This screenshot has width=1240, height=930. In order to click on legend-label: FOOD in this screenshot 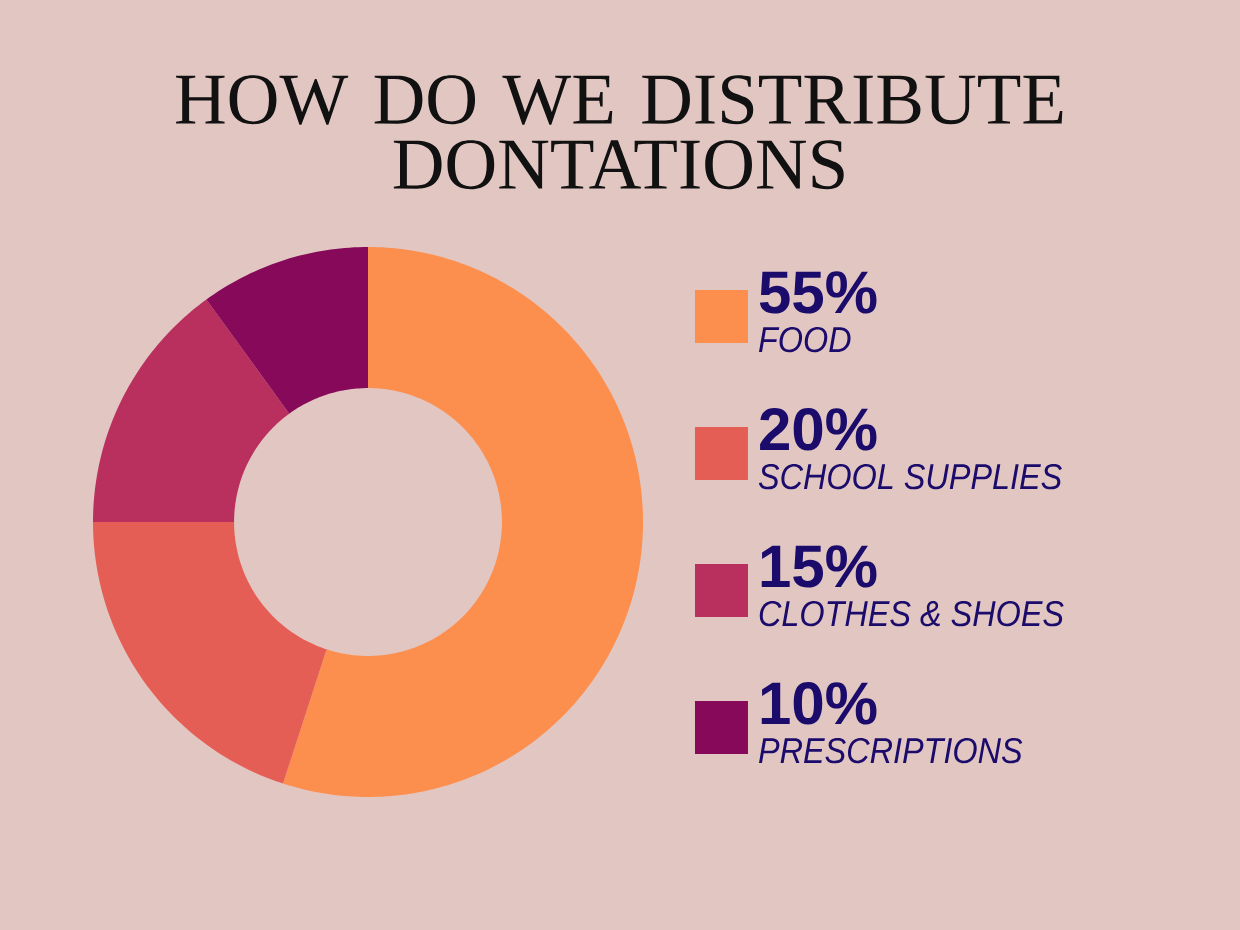, I will do `click(804, 339)`.